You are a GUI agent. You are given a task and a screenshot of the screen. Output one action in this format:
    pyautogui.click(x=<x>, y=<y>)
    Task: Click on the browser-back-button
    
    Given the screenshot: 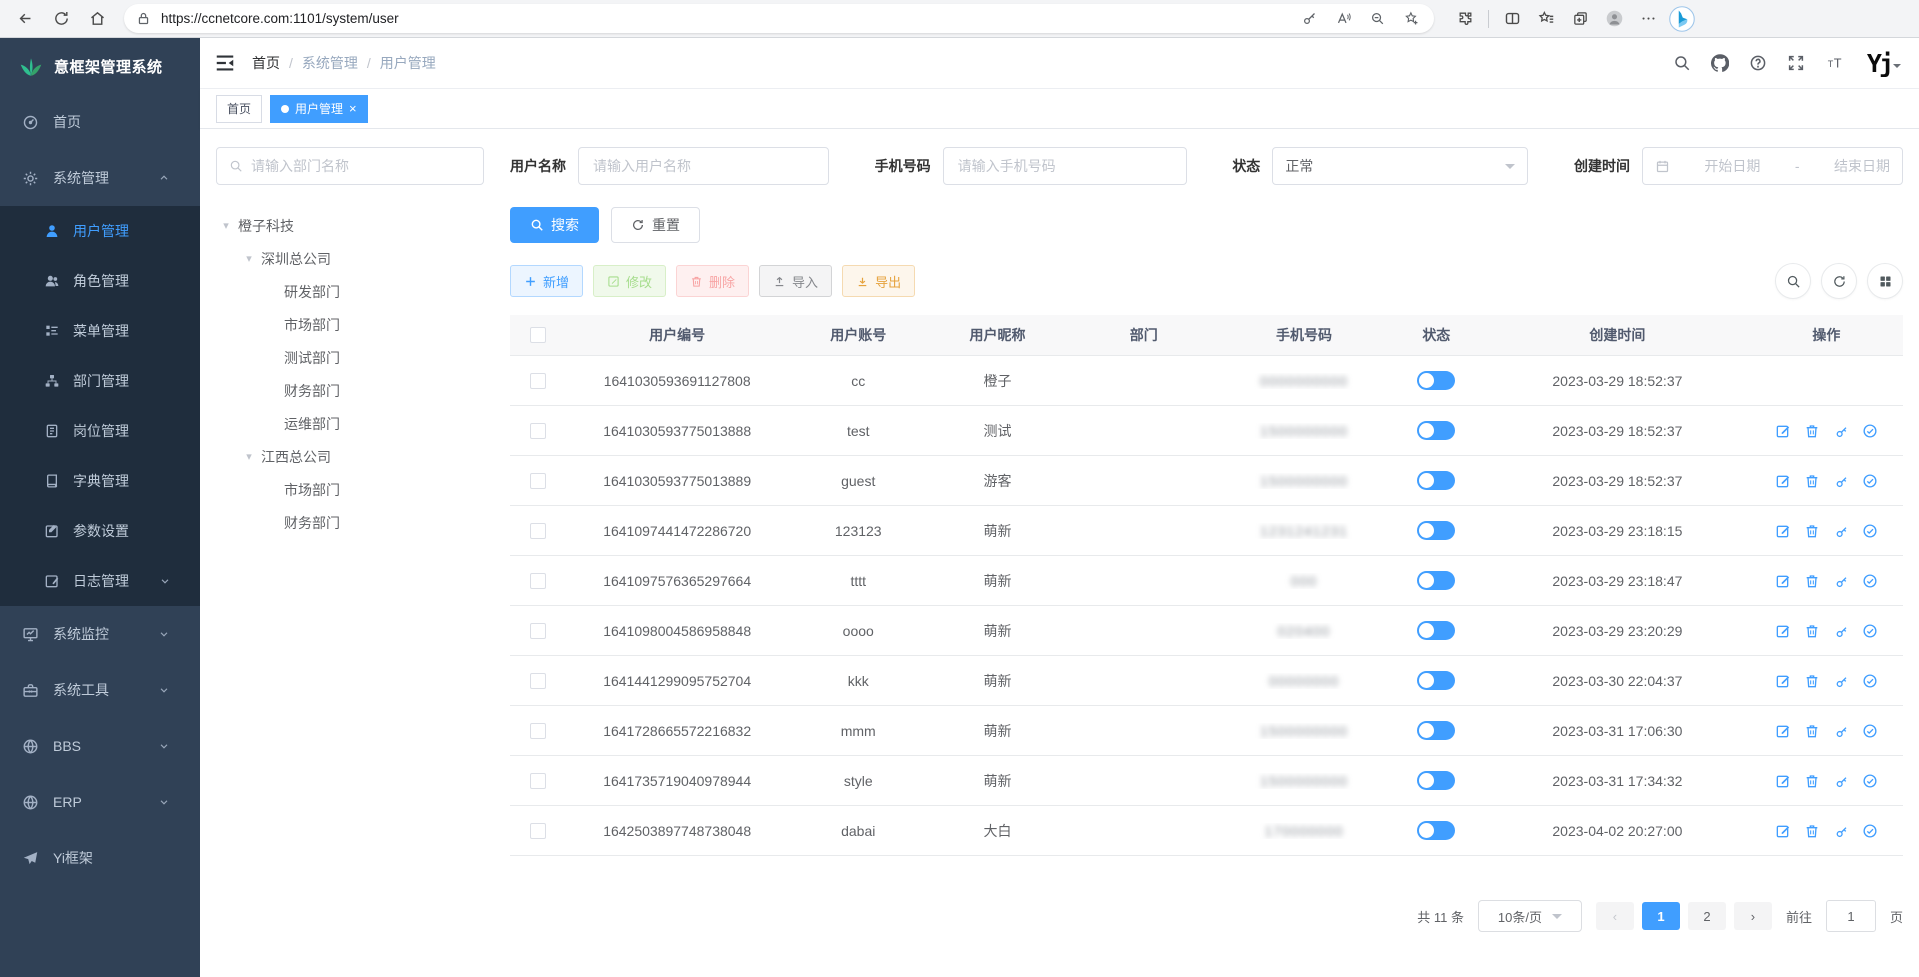 What is the action you would take?
    pyautogui.click(x=25, y=19)
    